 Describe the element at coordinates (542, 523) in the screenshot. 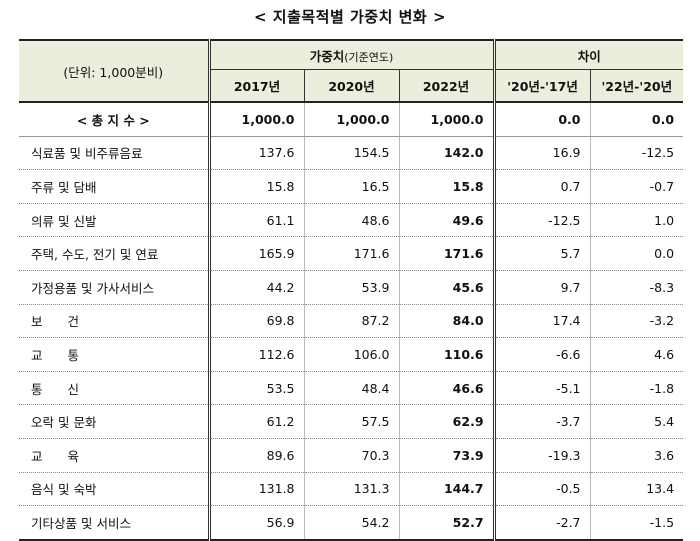

I see `diff-20-17: -2.7` at that location.